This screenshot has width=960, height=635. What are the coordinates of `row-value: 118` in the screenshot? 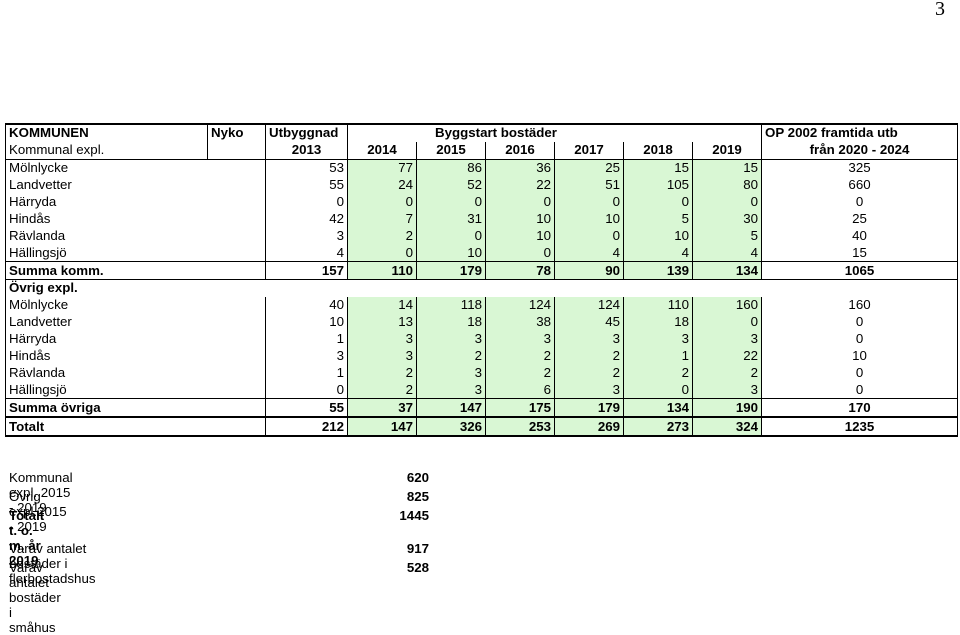 It's located at (451, 305).